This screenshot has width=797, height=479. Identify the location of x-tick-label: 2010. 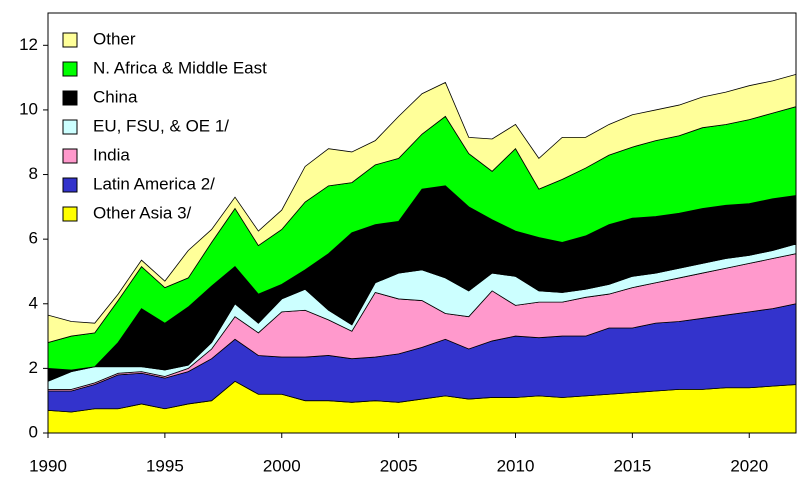
(516, 465).